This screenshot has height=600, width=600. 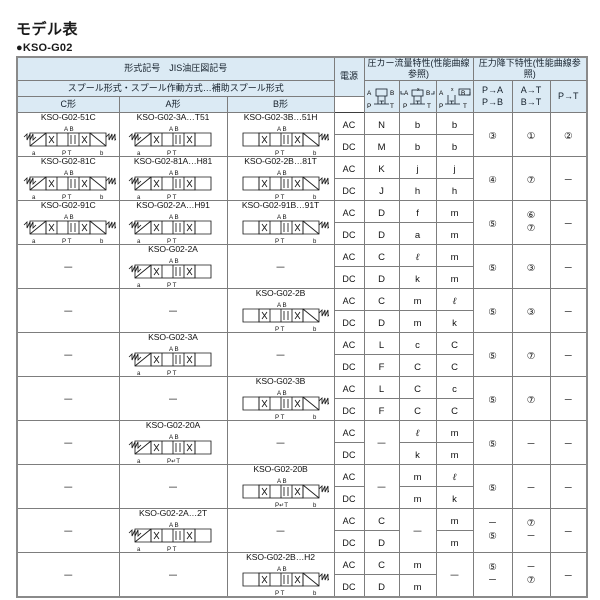 I want to click on cell-flow-1: N, so click(x=381, y=123).